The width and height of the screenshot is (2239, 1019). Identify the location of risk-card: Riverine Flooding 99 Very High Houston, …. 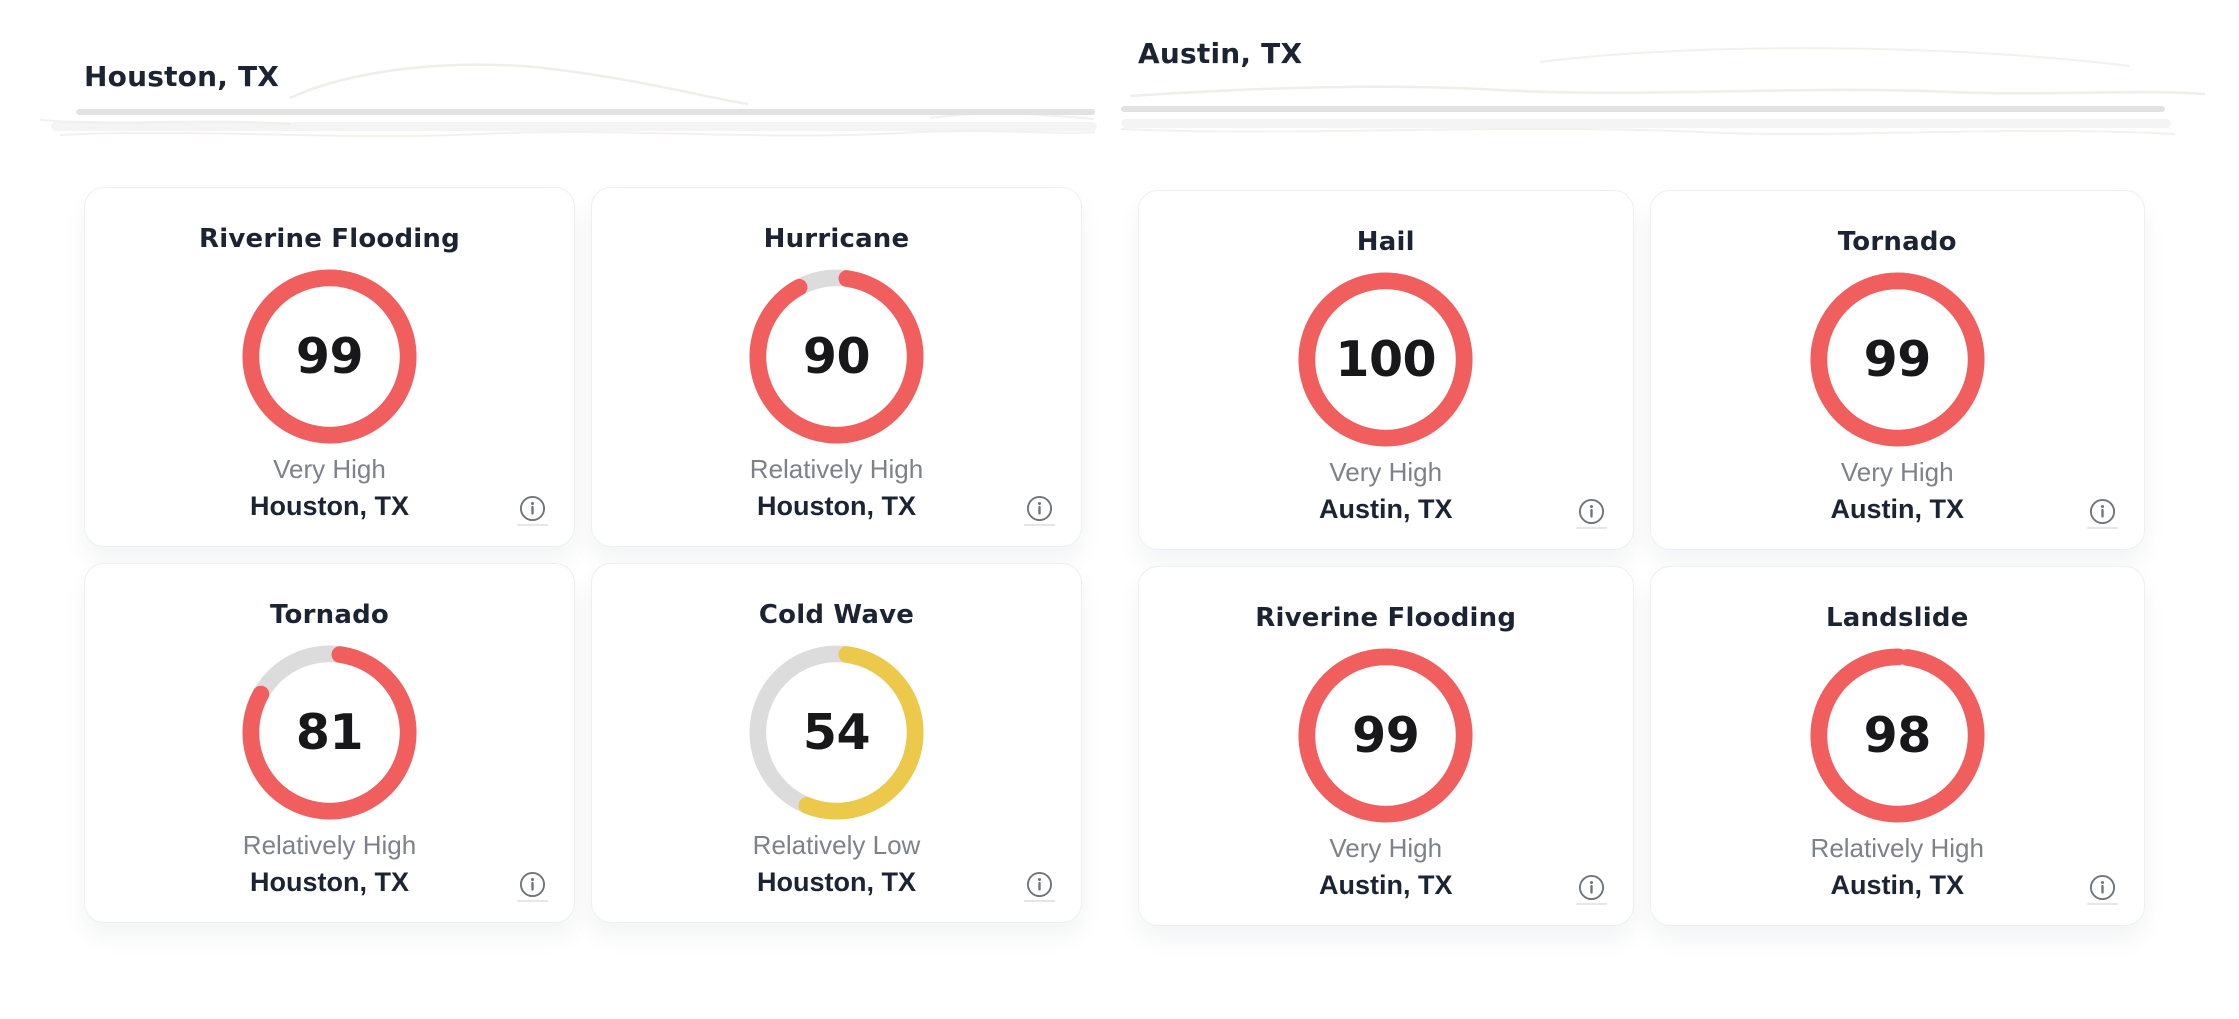
(329, 367).